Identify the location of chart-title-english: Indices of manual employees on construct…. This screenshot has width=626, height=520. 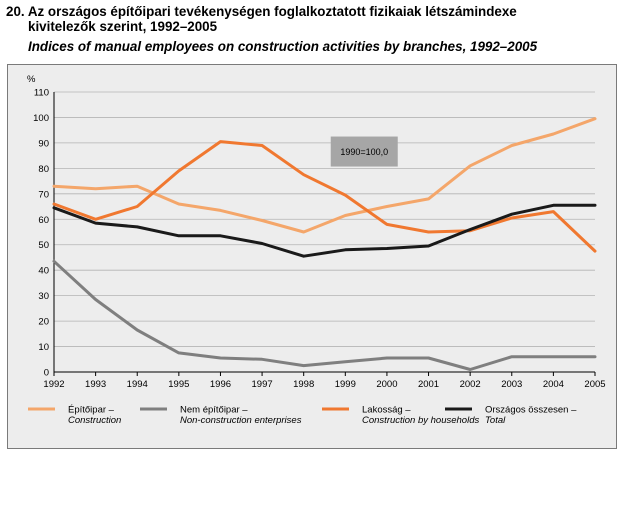
(283, 46).